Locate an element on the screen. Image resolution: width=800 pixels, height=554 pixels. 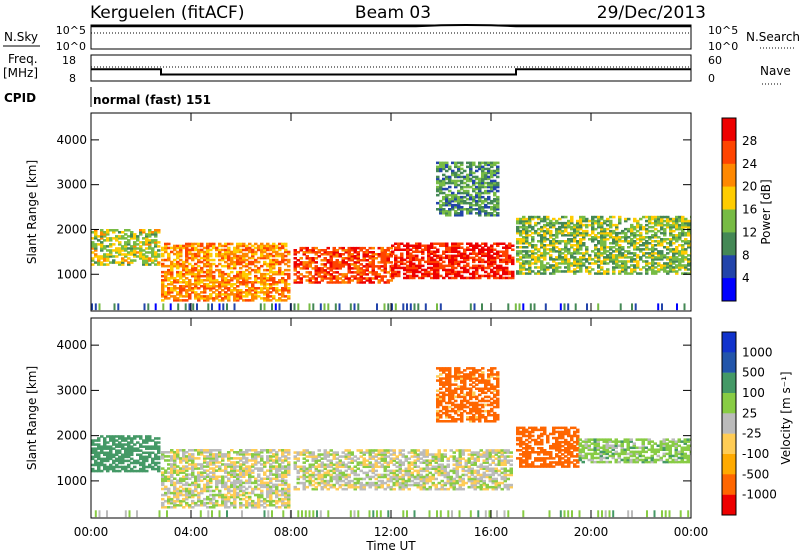
freq-label: Freq. is located at coordinates (23, 59).